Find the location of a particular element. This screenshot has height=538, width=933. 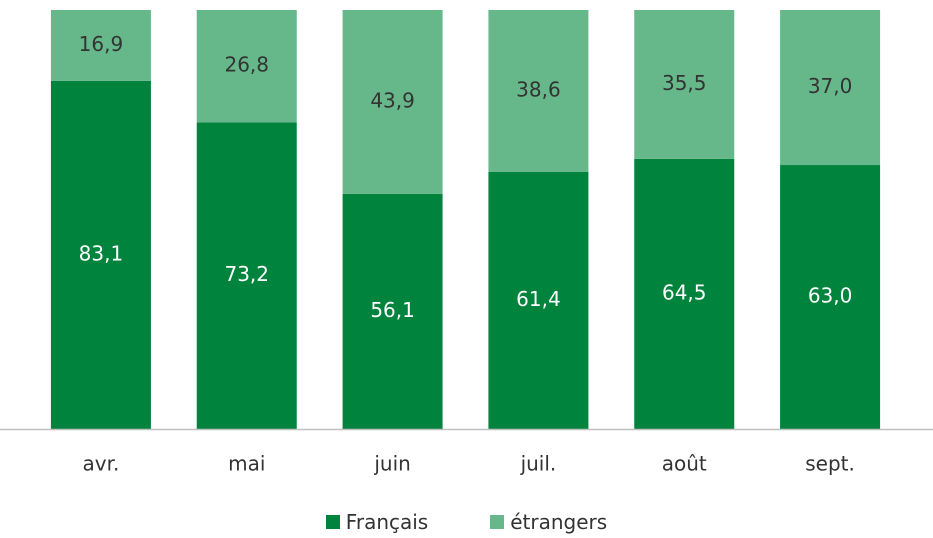

data-label-francais-2: 56,1 is located at coordinates (392, 310).